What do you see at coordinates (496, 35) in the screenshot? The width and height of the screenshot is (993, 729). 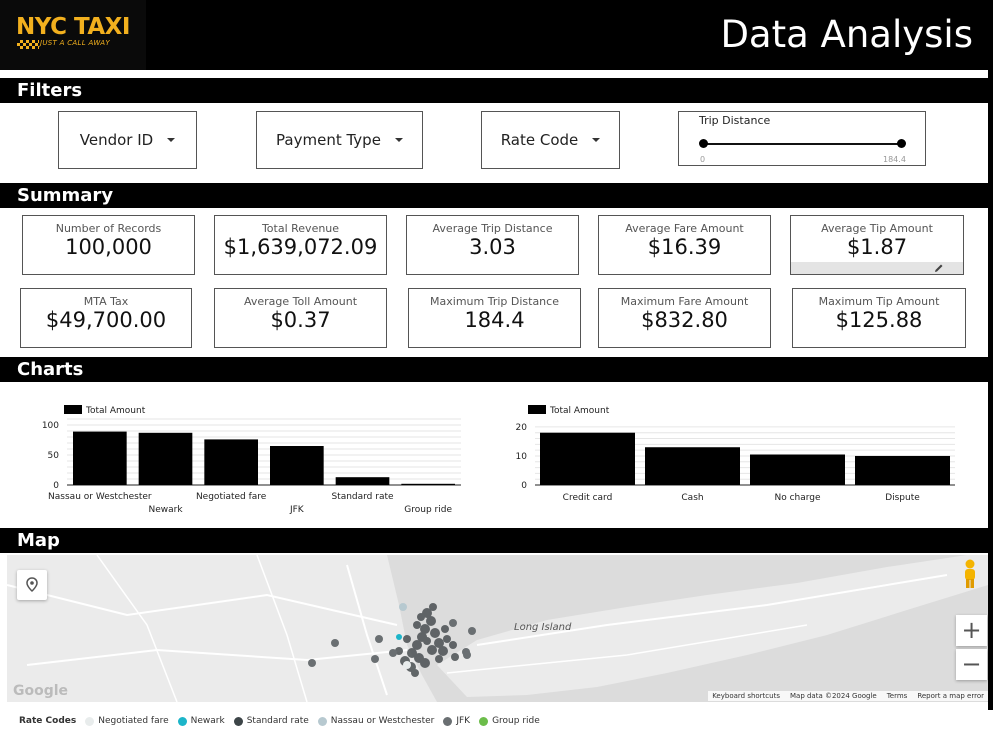 I see `header-bar` at bounding box center [496, 35].